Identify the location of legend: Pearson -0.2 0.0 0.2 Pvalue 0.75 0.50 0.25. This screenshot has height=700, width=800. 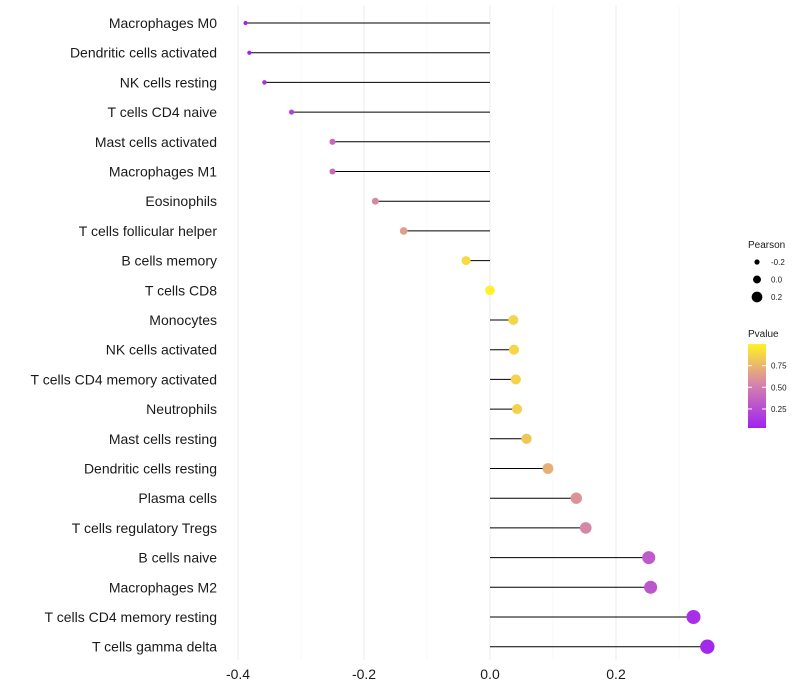
(767, 334).